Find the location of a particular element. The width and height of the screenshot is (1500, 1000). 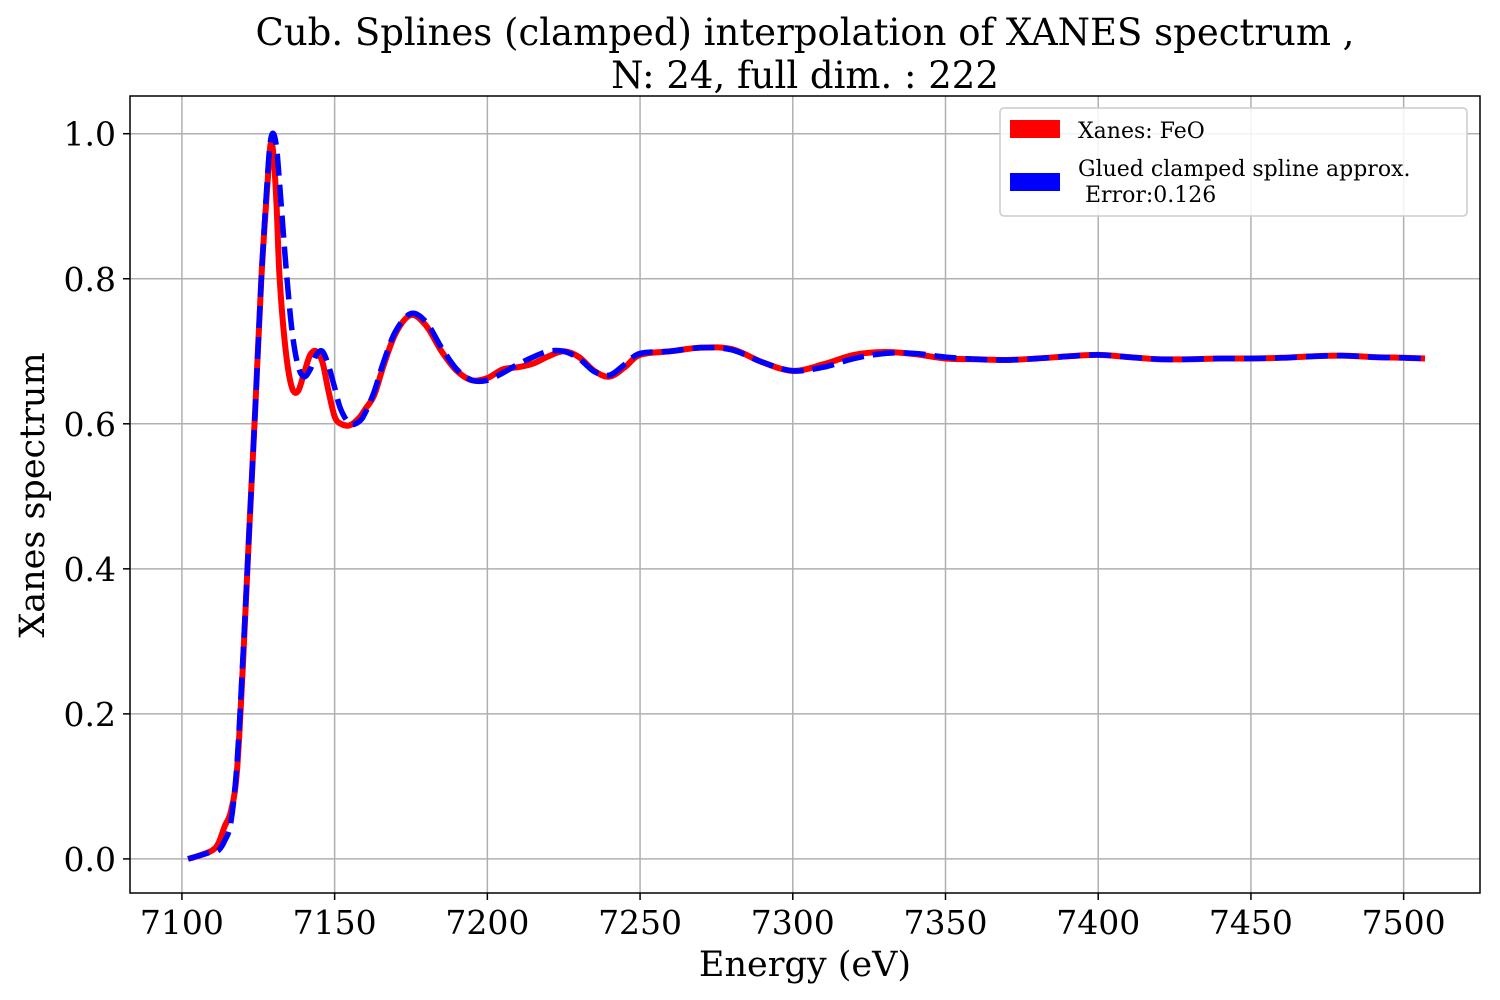

legend-label-spline: Glued clamped spline approx. Error:0.126 is located at coordinates (1244, 182).